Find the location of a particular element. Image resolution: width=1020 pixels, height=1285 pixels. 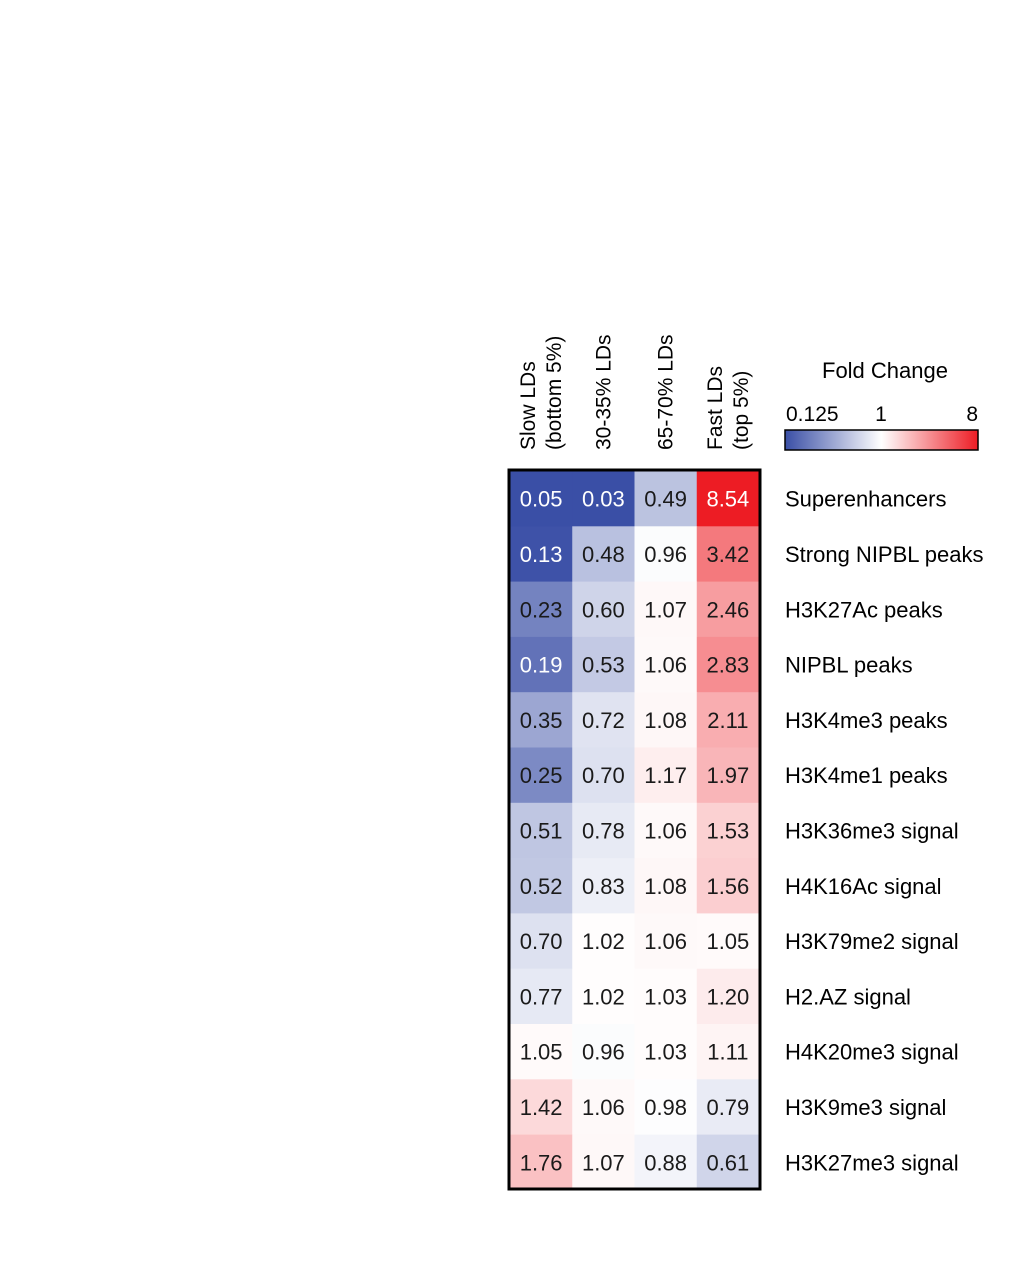

cell-value: 0.98 is located at coordinates (665, 1107).